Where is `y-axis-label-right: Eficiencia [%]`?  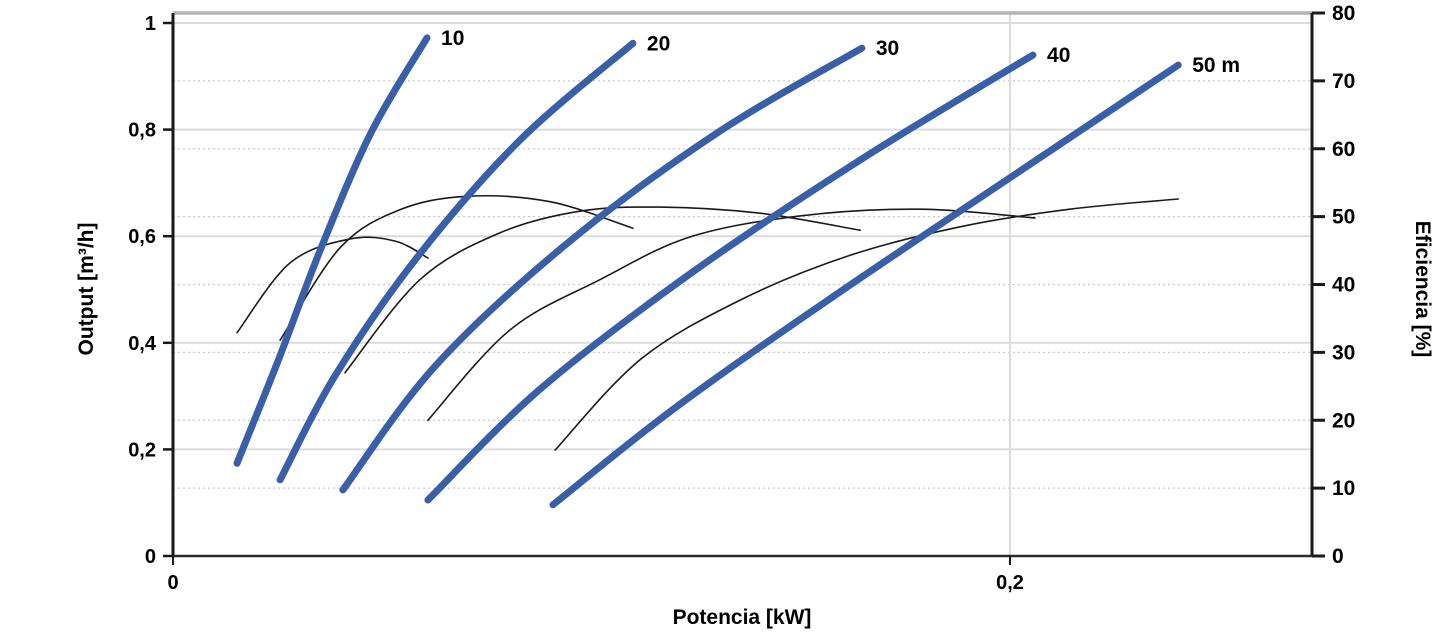
y-axis-label-right: Eficiencia [%] is located at coordinates (1422, 289).